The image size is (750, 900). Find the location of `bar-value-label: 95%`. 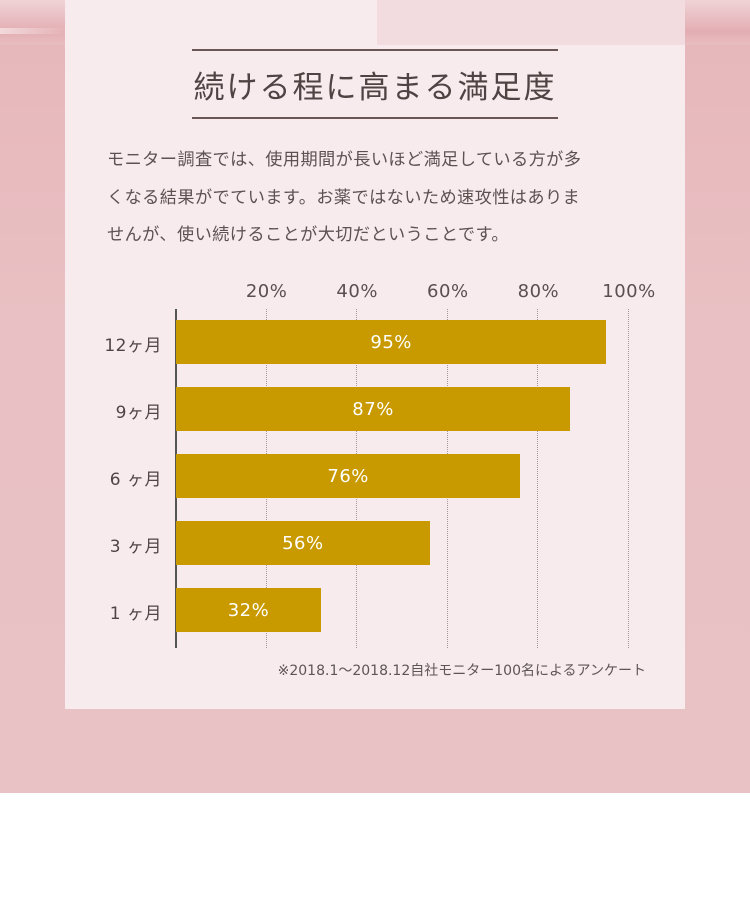

bar-value-label: 95% is located at coordinates (391, 342).